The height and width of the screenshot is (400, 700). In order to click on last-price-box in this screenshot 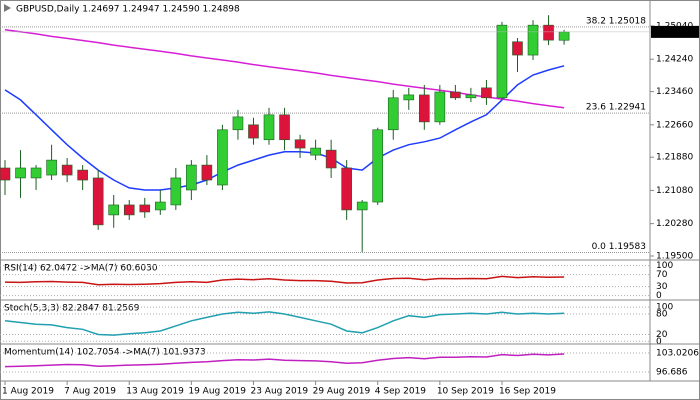, I will do `click(675, 31)`.